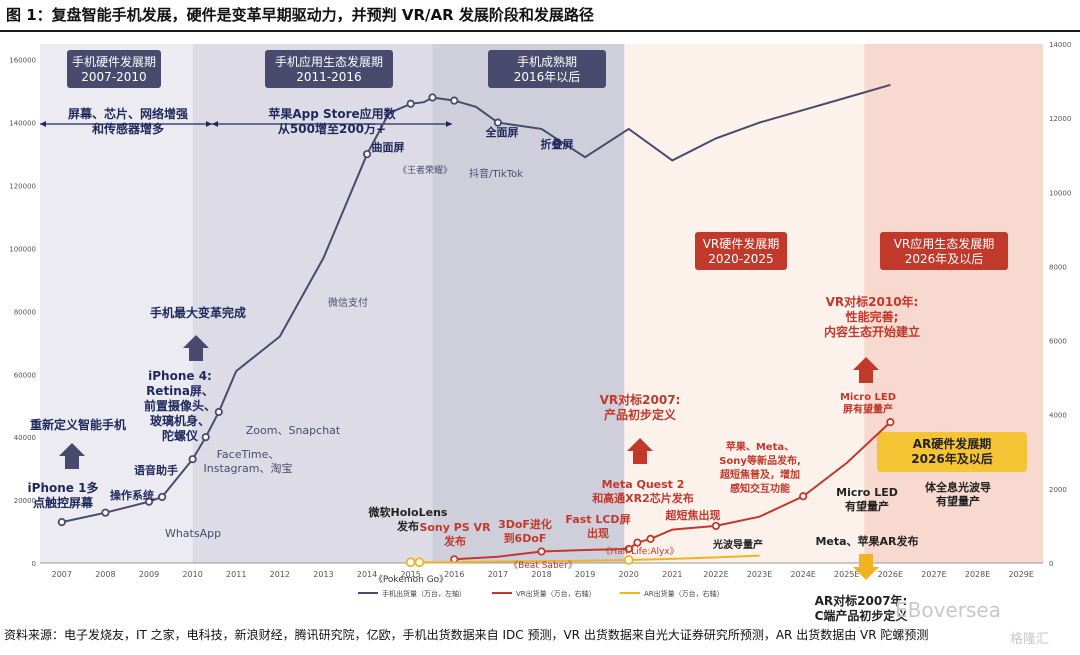 The width and height of the screenshot is (1080, 655). What do you see at coordinates (585, 574) in the screenshot?
I see `x-tick-label: 2019` at bounding box center [585, 574].